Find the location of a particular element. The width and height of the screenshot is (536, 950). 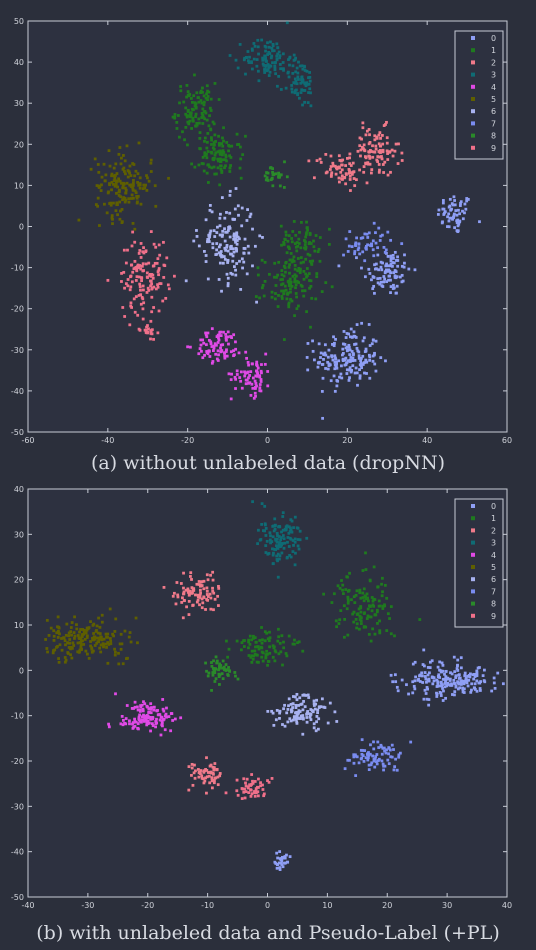

y-tick-label: 10 is located at coordinates (19, 625).